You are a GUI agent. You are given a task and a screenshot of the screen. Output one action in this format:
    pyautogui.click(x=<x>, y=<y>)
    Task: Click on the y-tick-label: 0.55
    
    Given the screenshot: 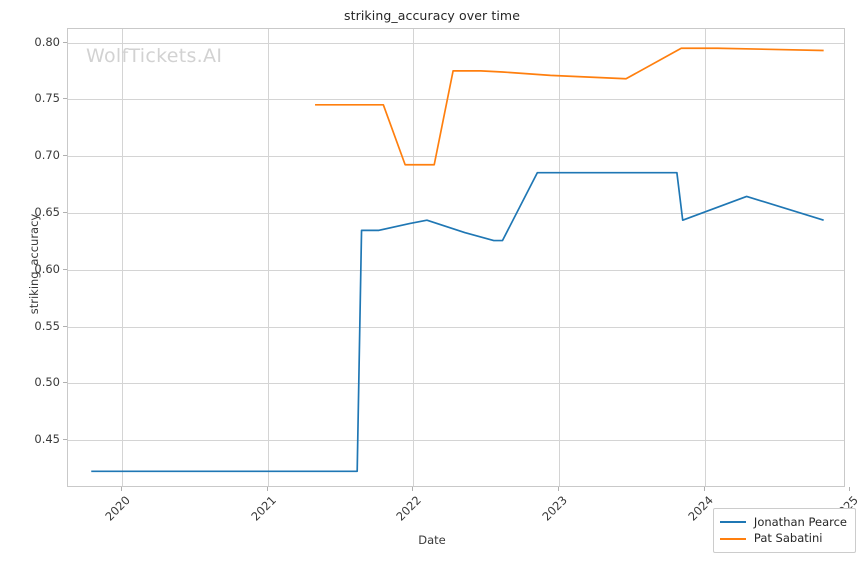 What is the action you would take?
    pyautogui.click(x=47, y=325)
    